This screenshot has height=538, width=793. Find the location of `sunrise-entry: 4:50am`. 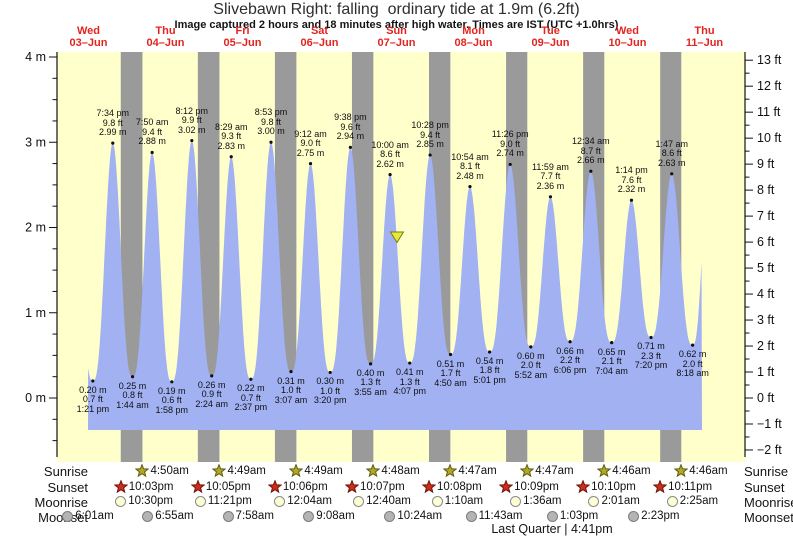

sunrise-entry: 4:50am is located at coordinates (162, 471).